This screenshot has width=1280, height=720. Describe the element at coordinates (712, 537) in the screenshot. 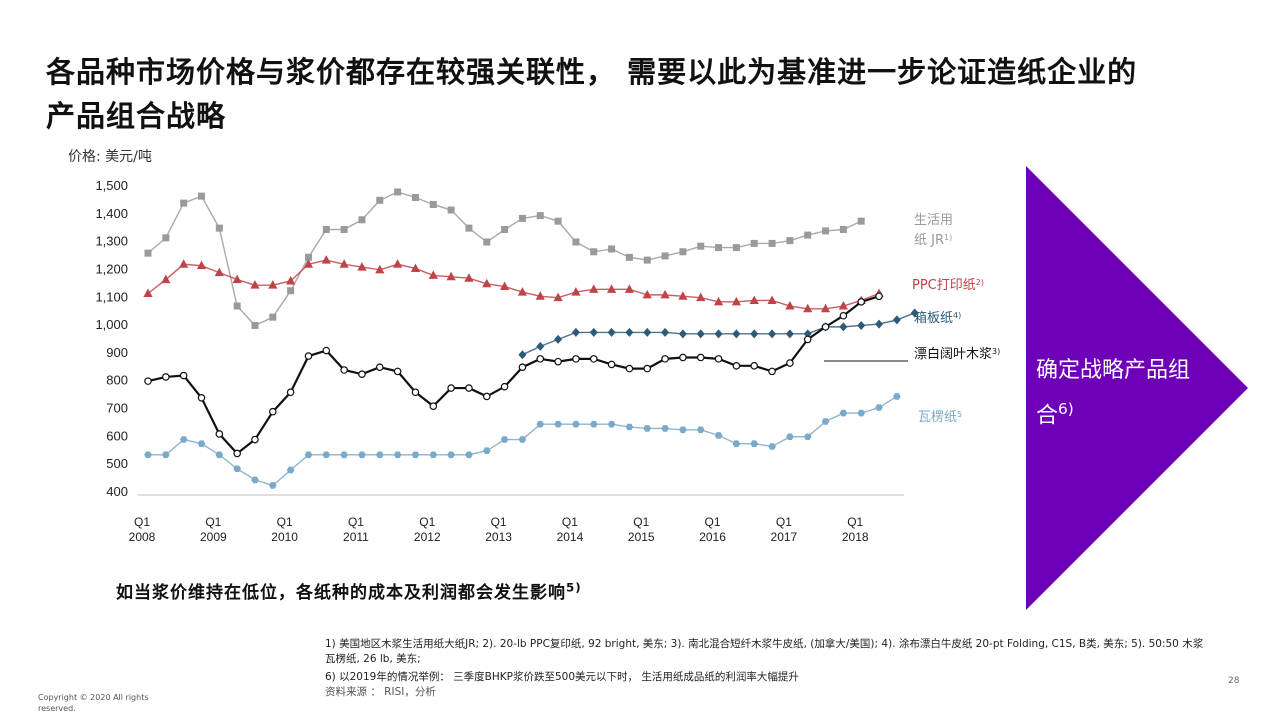

I see `x-tick-label-year: 2016` at that location.